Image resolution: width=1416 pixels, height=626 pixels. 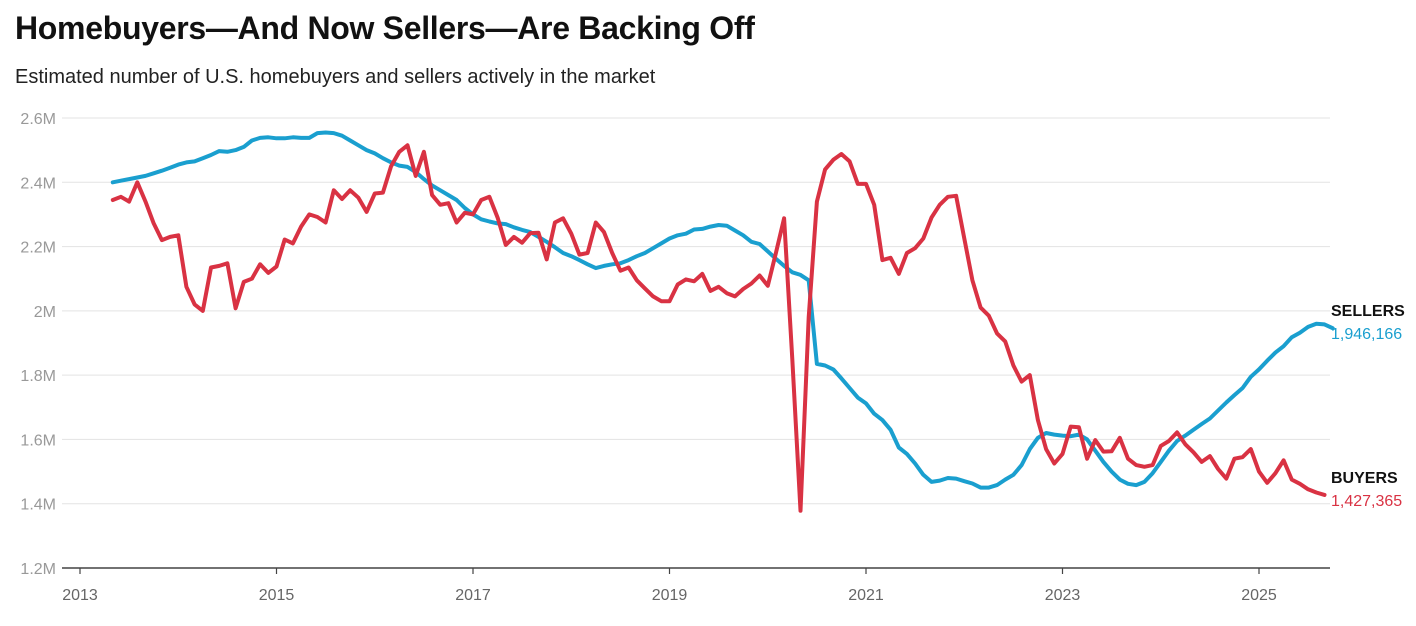 What do you see at coordinates (45, 312) in the screenshot?
I see `y-tick-label: 2M` at bounding box center [45, 312].